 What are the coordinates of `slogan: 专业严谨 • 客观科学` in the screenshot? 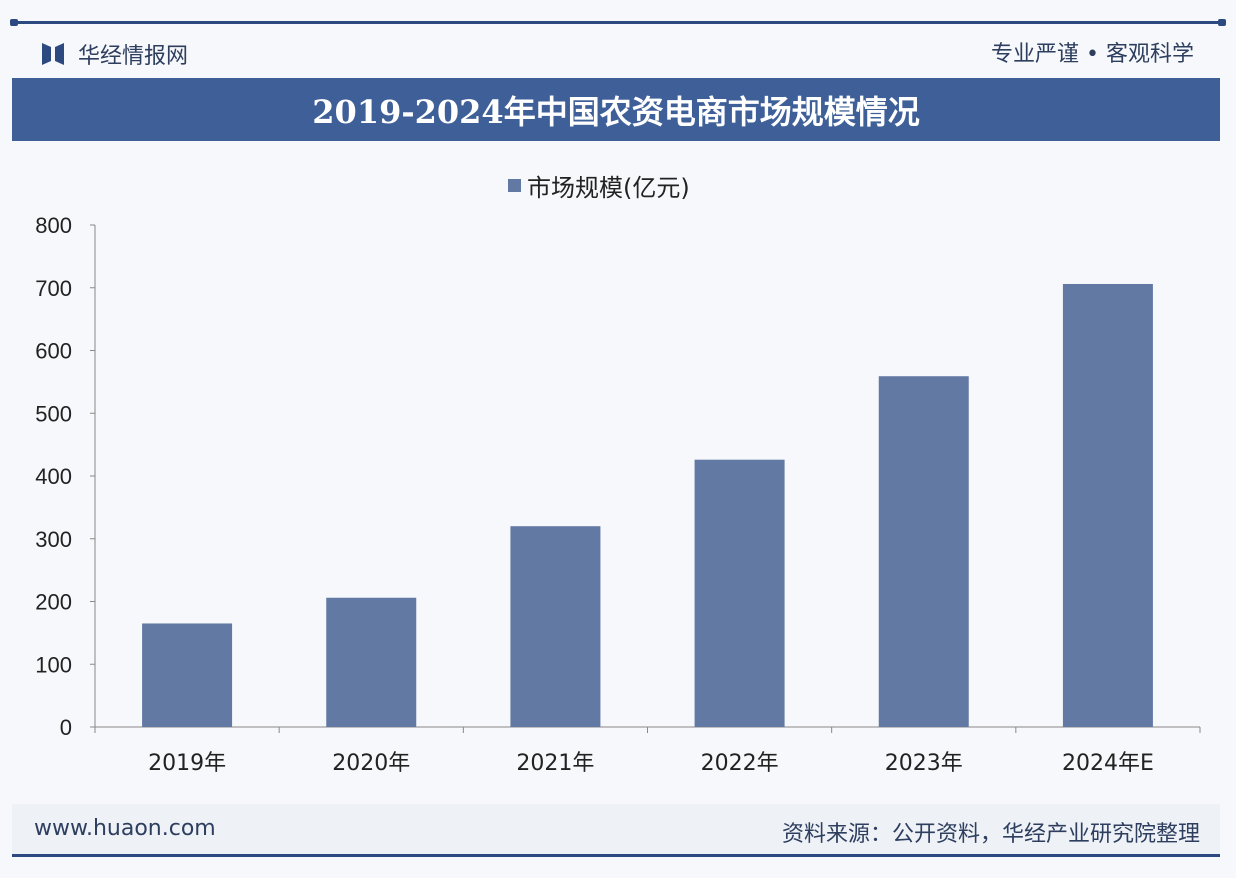 It's located at (1092, 54).